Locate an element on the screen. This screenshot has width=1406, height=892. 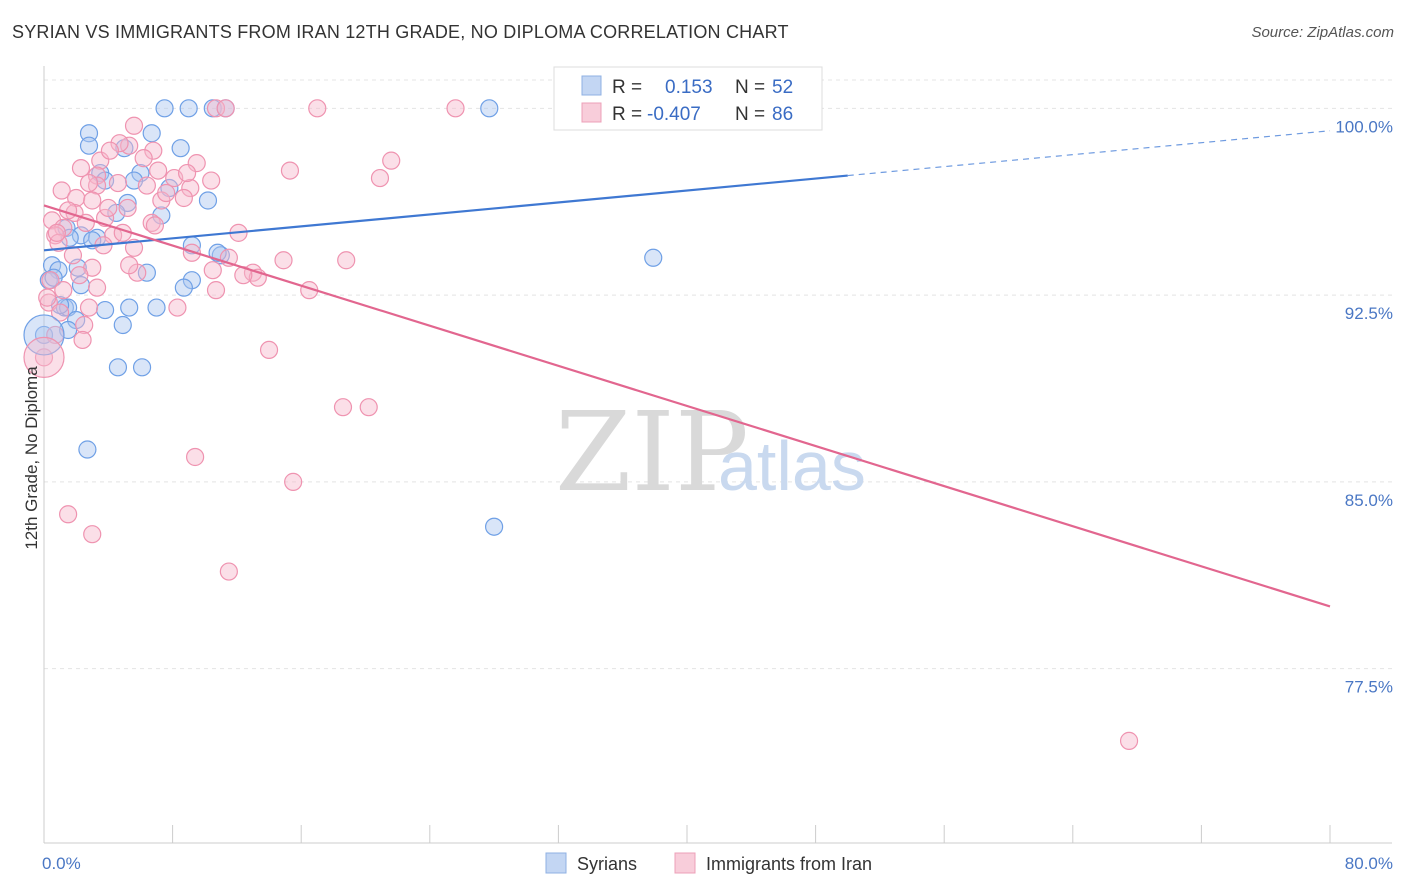
legend-swatch-syrians is located at coordinates (591, 85).